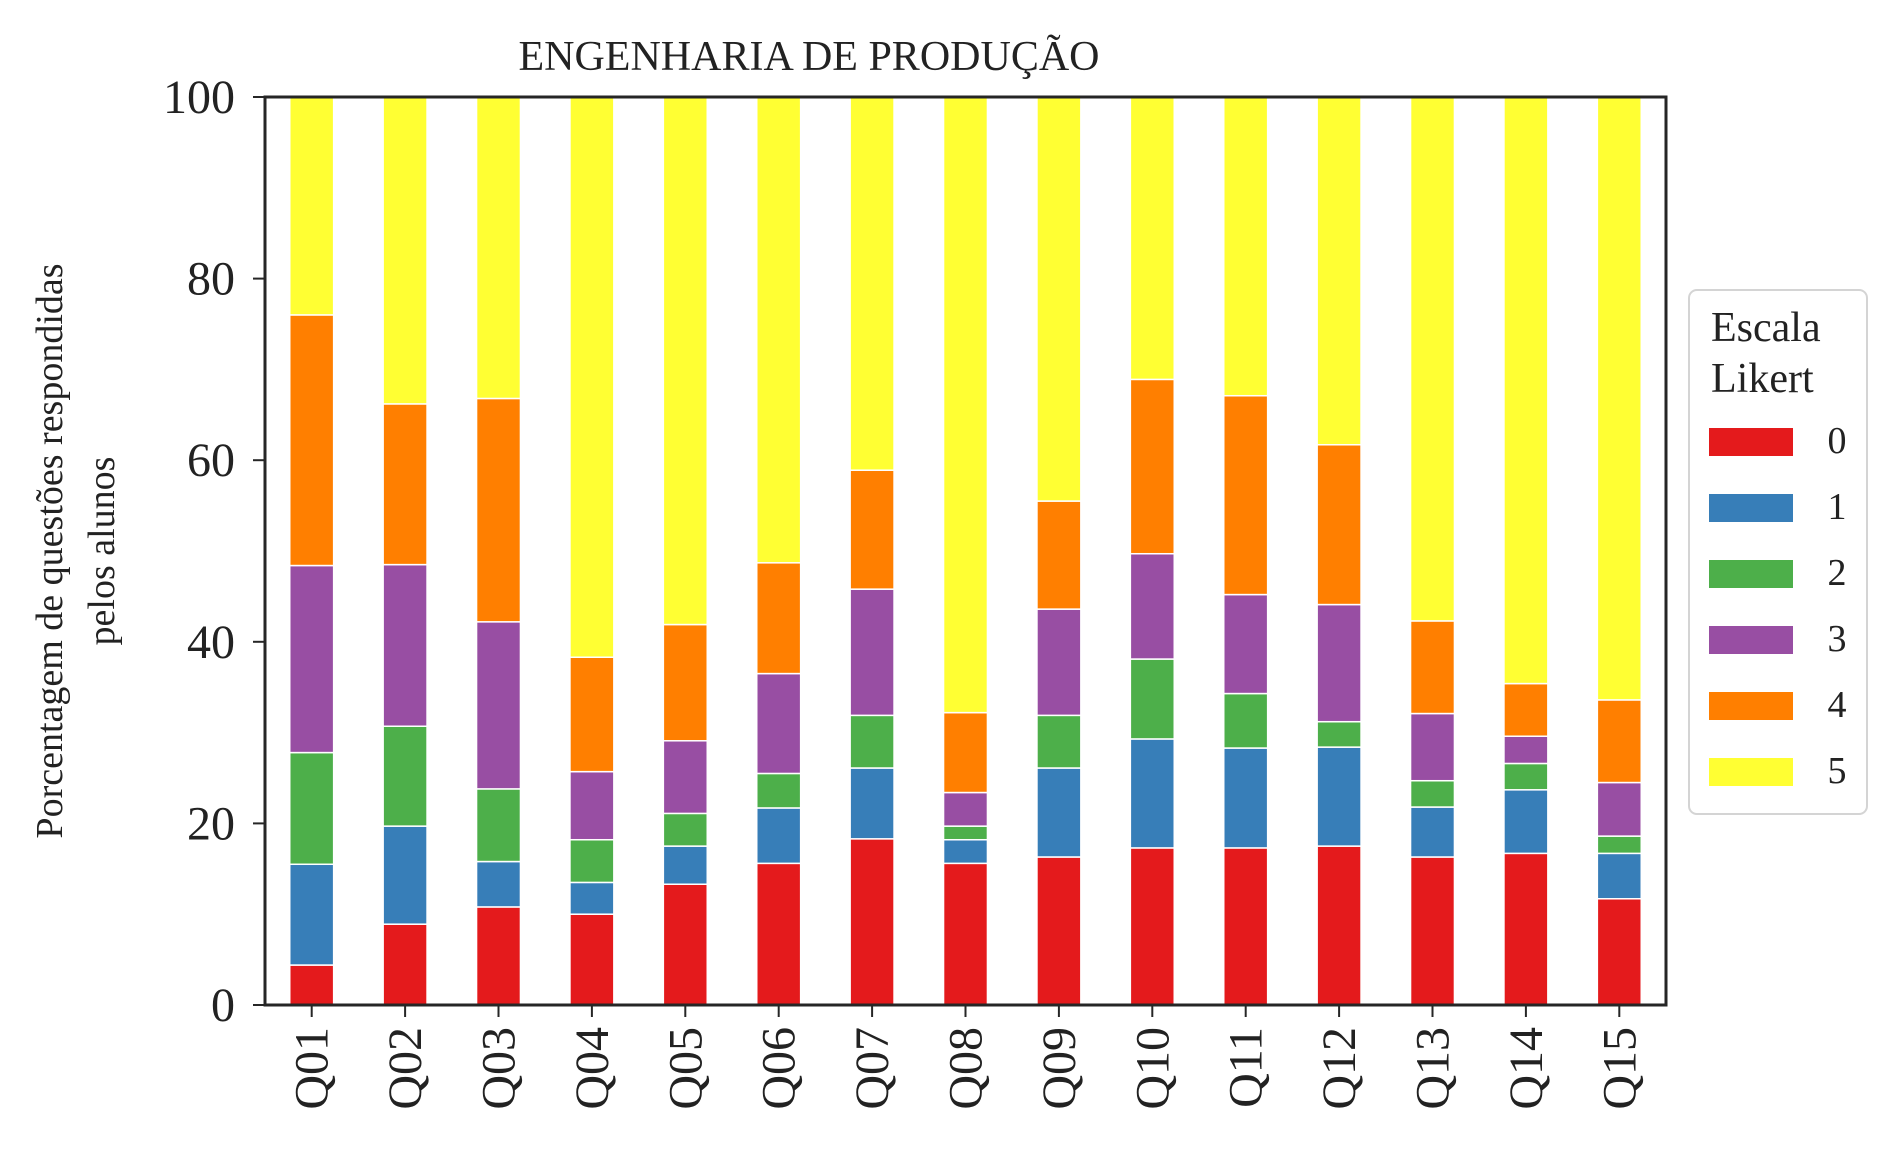 The width and height of the screenshot is (1891, 1168). What do you see at coordinates (499, 1068) in the screenshot?
I see `x-tick-label: Q03` at bounding box center [499, 1068].